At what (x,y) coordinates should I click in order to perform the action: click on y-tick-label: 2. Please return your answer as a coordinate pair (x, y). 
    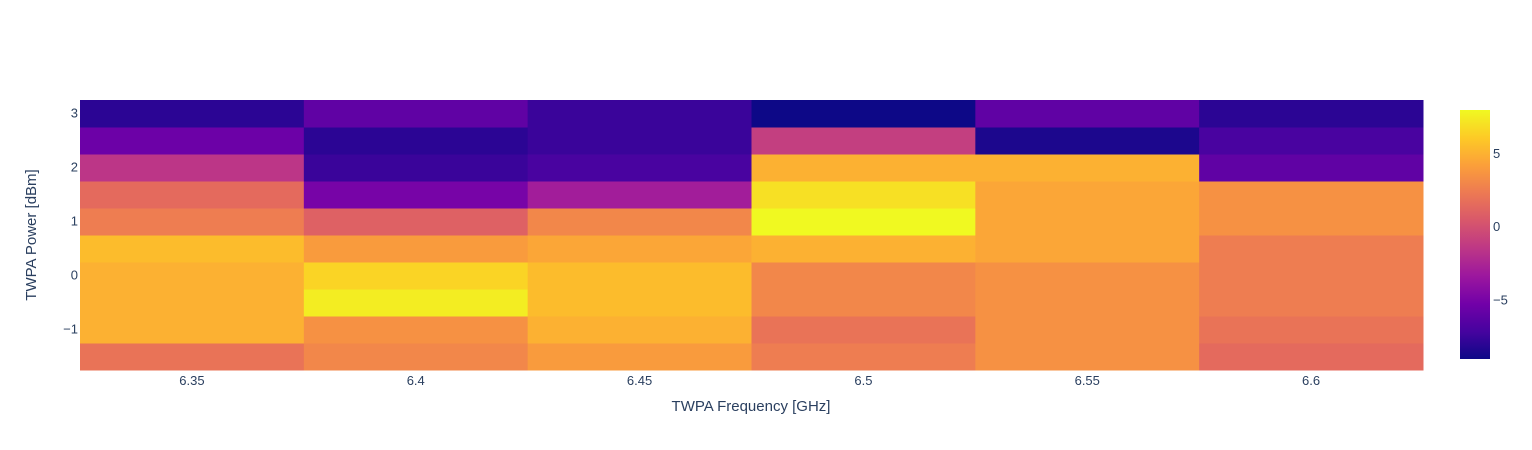
    Looking at the image, I should click on (74, 167).